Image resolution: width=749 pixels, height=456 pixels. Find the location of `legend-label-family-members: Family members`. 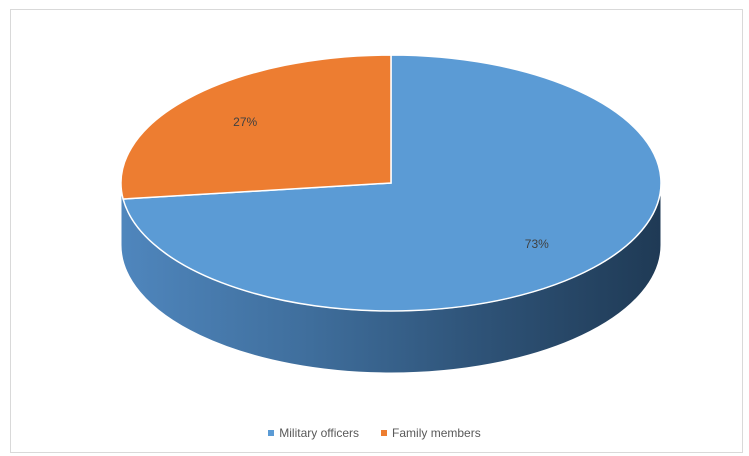

legend-label-family-members: Family members is located at coordinates (436, 433).